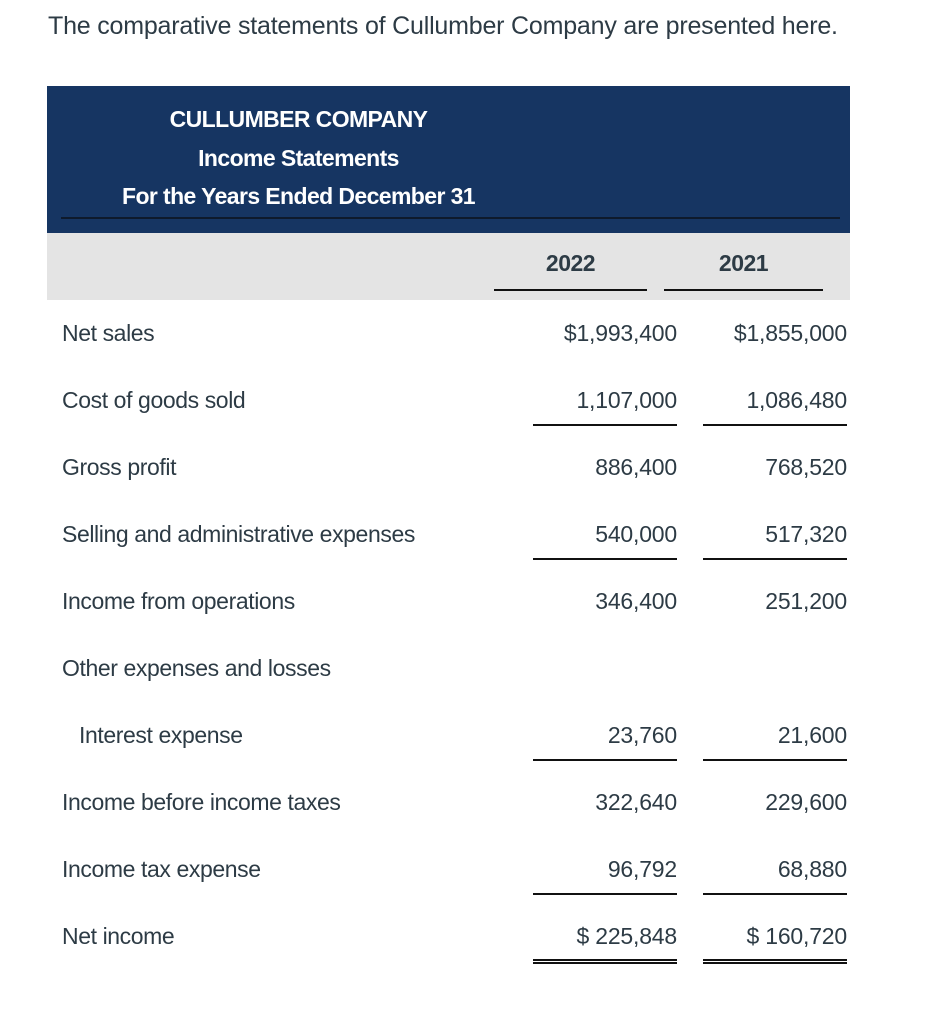 This screenshot has width=952, height=1024. I want to click on row-label: Income before income taxes, so click(201, 802).